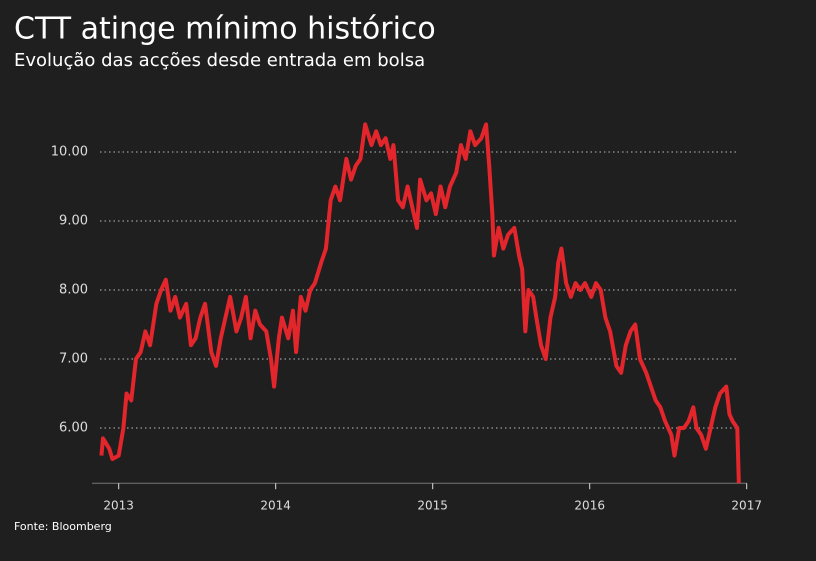 This screenshot has width=816, height=561. Describe the element at coordinates (69, 152) in the screenshot. I see `y-tick-label: 10.00` at that location.